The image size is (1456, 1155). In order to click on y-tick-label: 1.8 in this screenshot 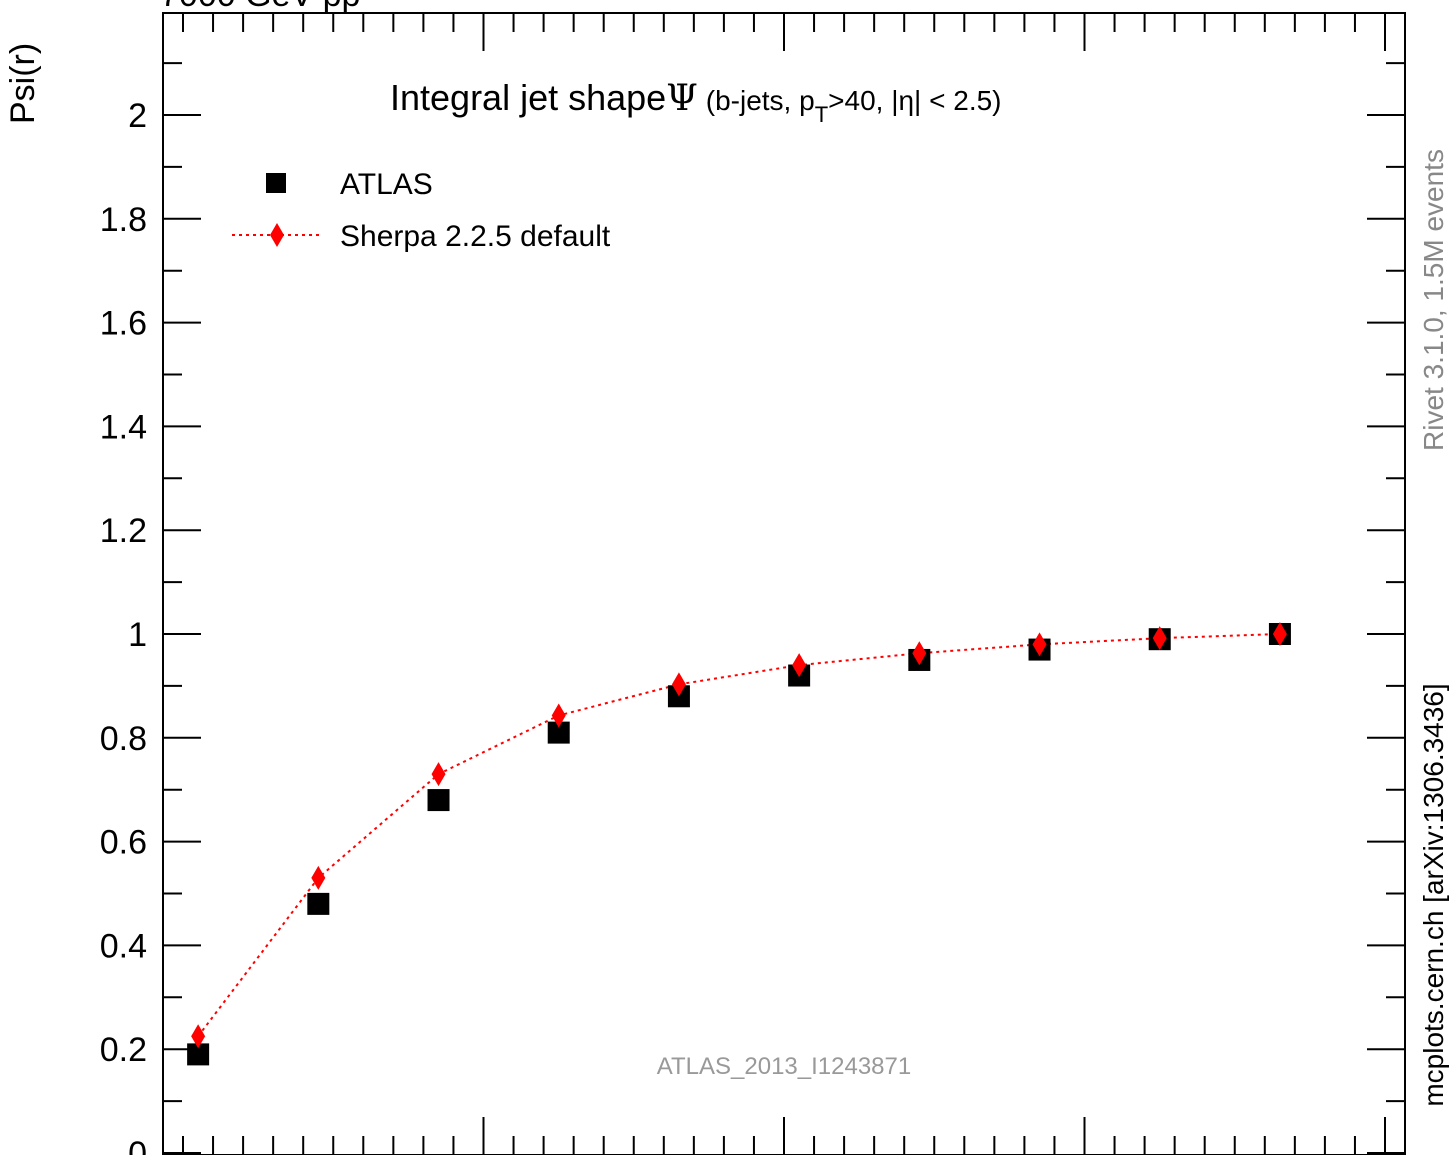, I will do `click(123, 220)`.